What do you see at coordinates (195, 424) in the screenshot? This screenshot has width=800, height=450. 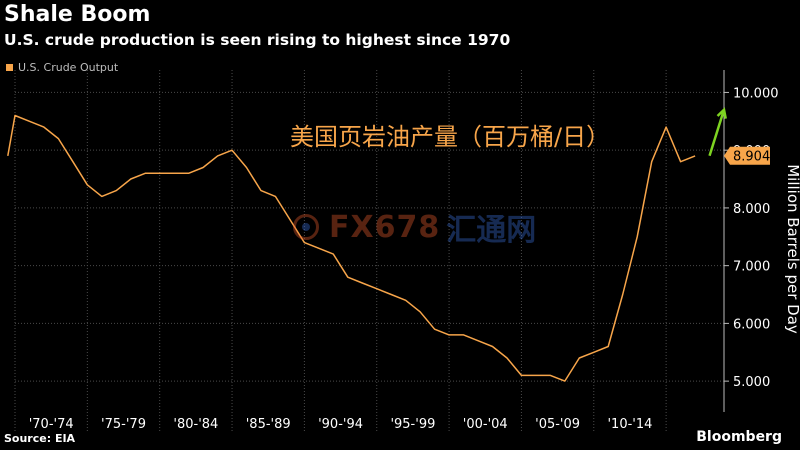 I see `x-tick-label: '80-'84` at bounding box center [195, 424].